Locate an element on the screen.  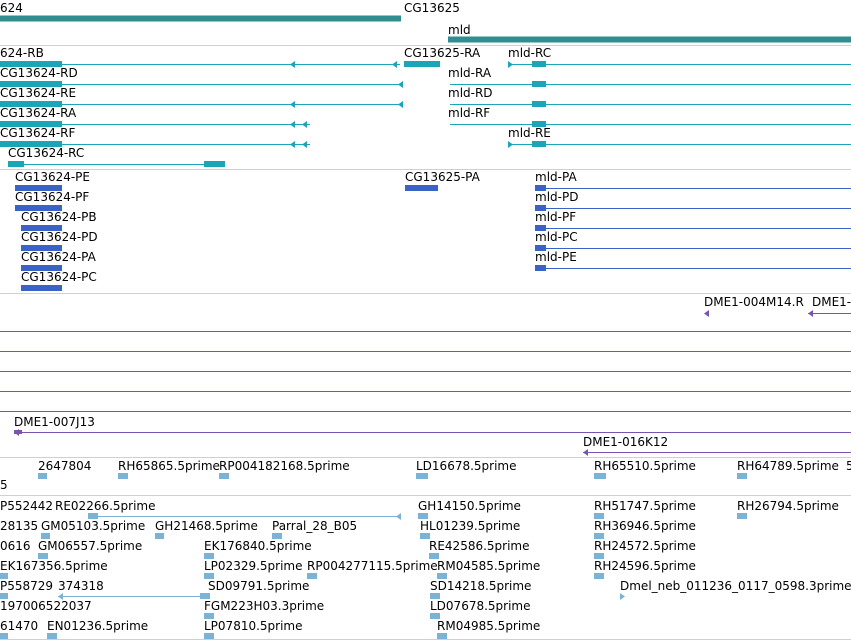
est-label: RH65510.5prime is located at coordinates (645, 466).